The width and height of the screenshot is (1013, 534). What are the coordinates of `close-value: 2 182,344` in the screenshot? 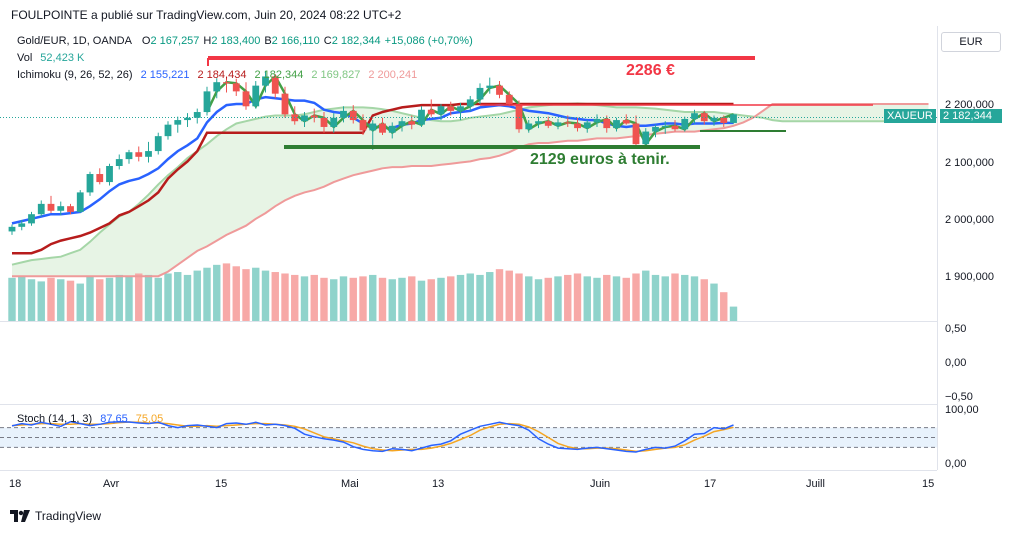 It's located at (356, 41).